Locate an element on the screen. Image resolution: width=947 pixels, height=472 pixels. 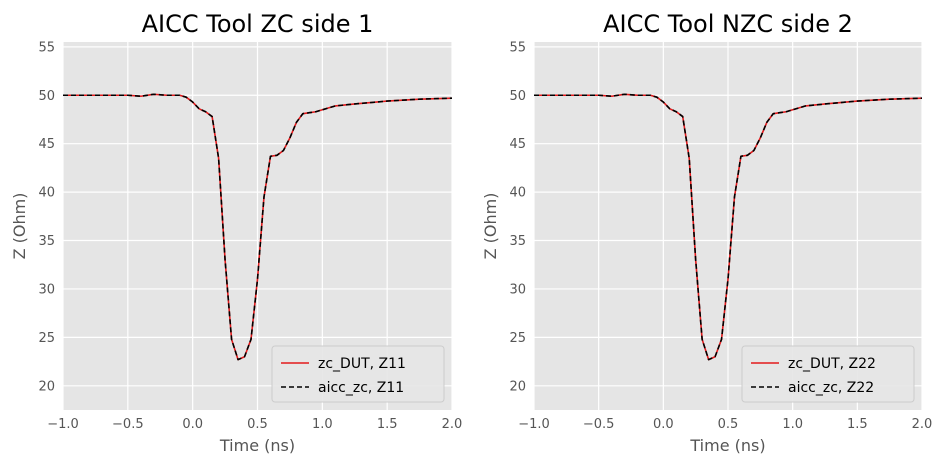
legend: zc_DUT, Z11 aicc_zc, Z11 is located at coordinates (358, 374).